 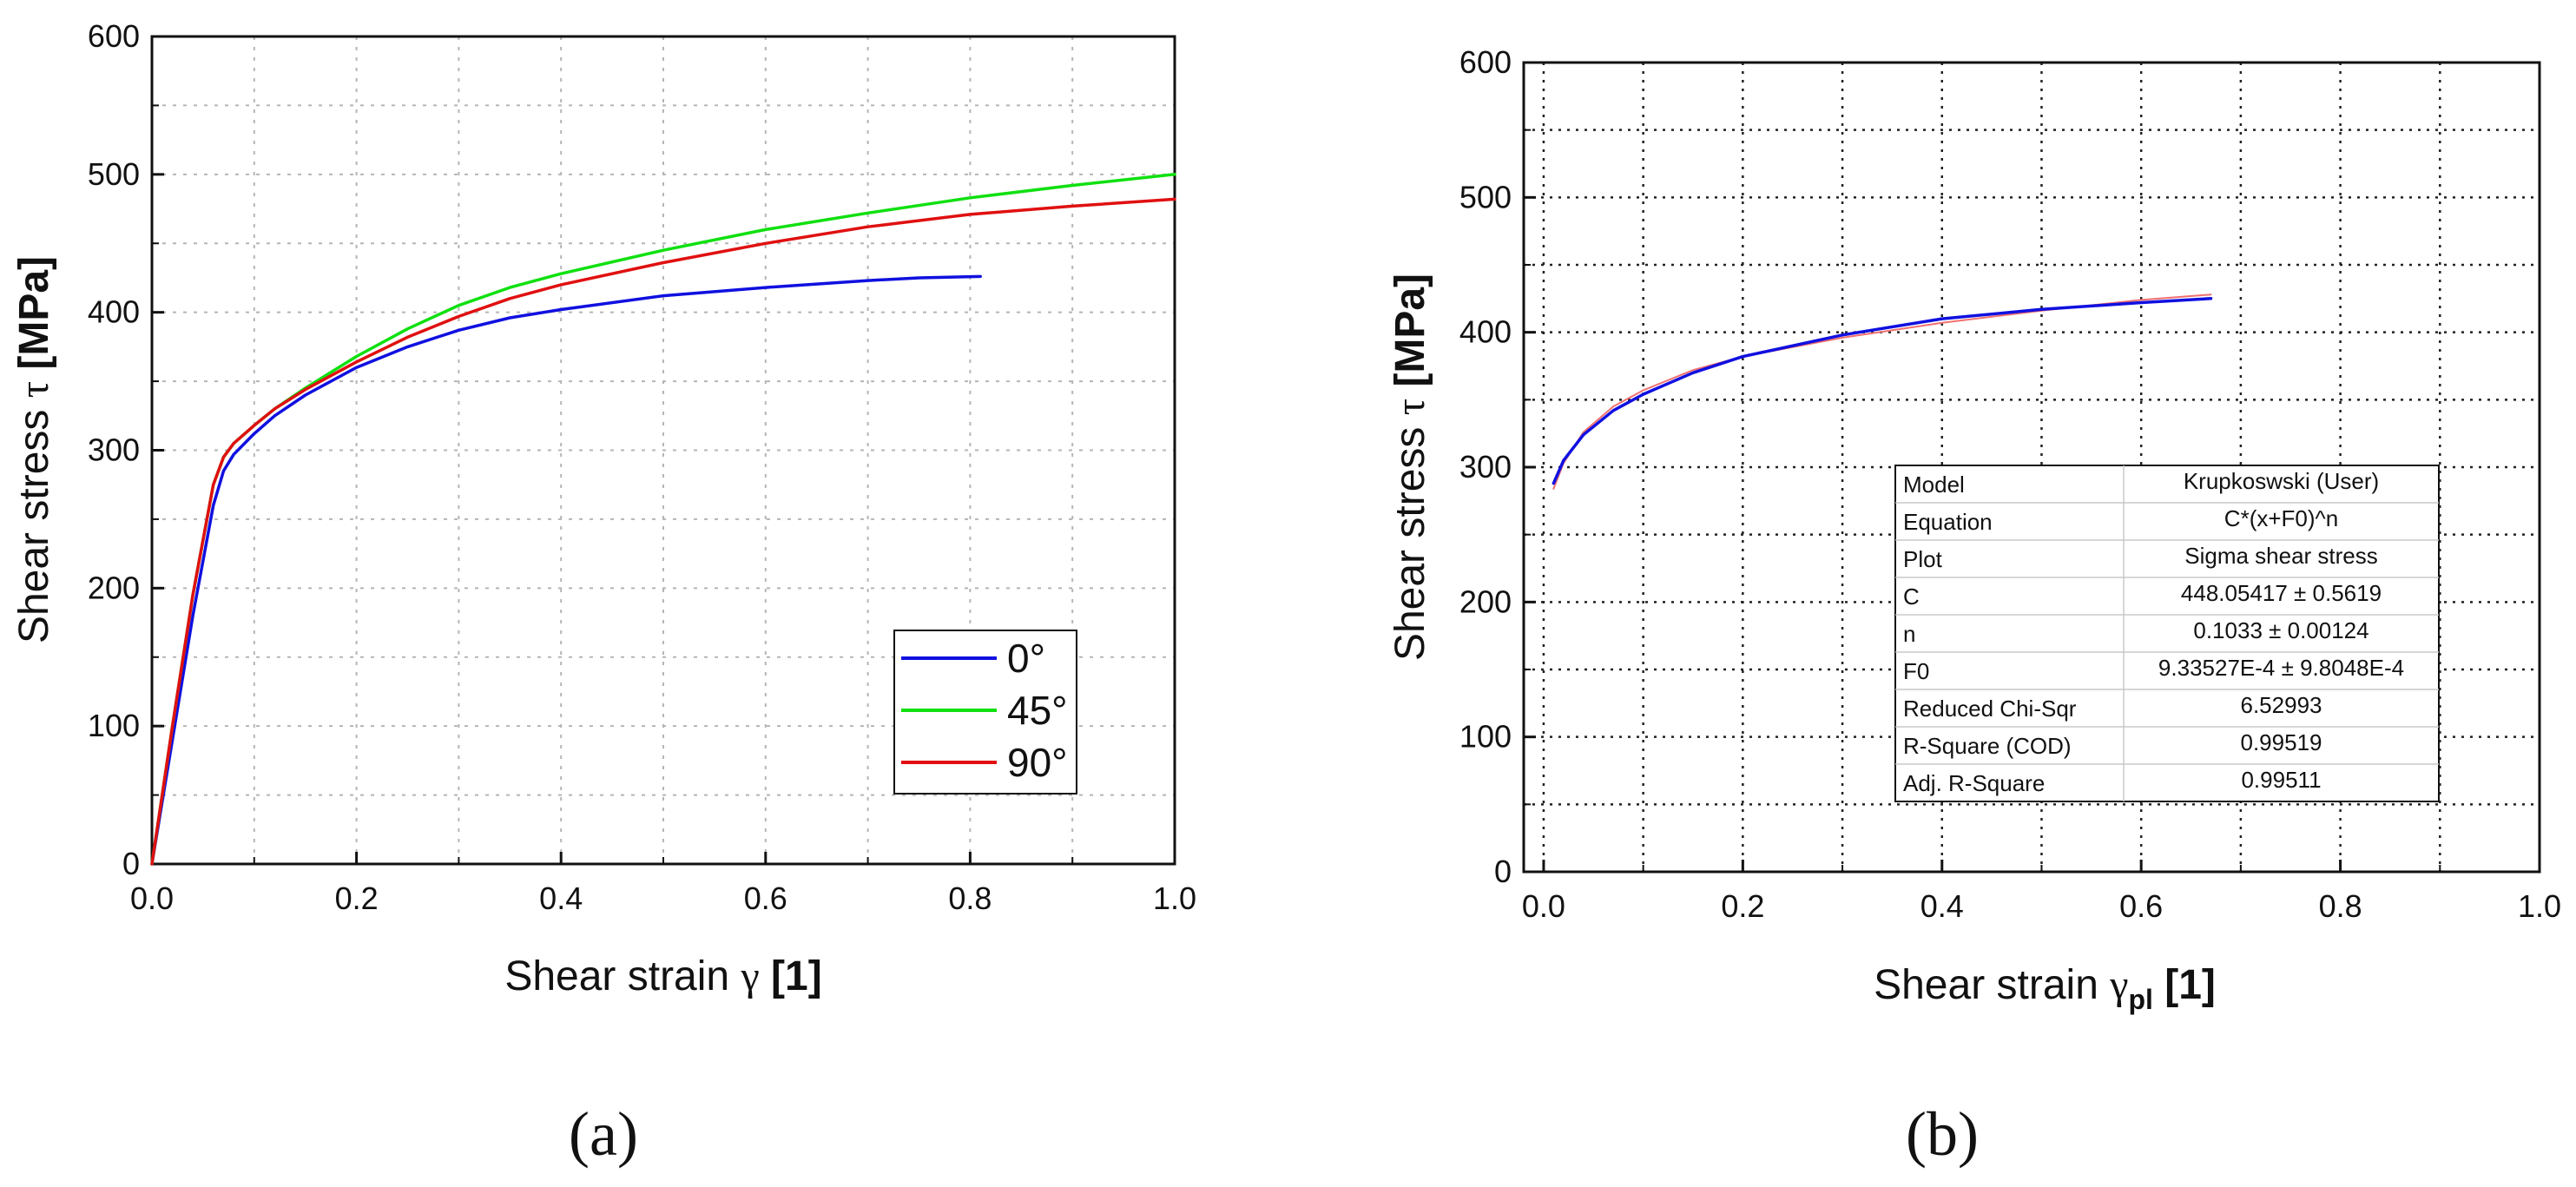 I want to click on chart-b-series, so click(x=1882, y=391).